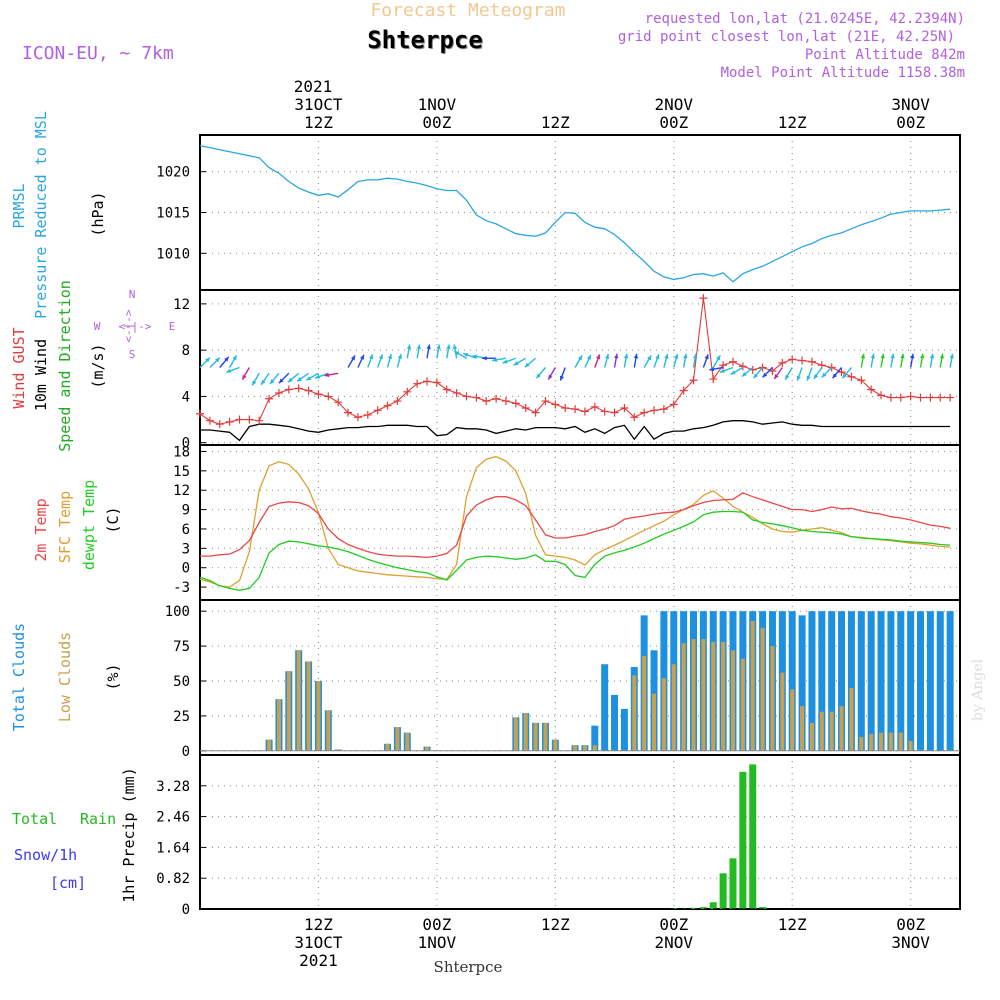 Image resolution: width=1000 pixels, height=1000 pixels. I want to click on temperature-panel: -3 0 3 6 9 12 15 18, so click(567, 522).